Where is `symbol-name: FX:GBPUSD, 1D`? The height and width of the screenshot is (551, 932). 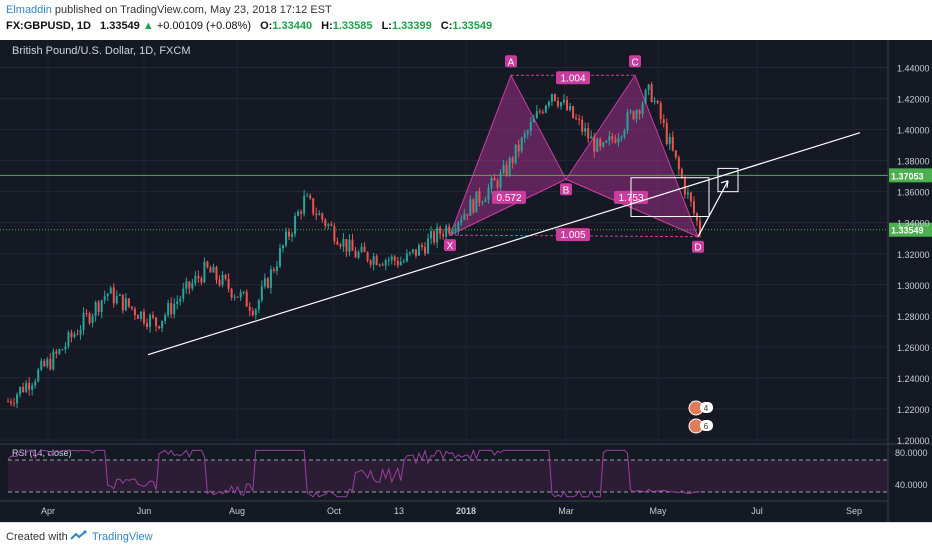 symbol-name: FX:GBPUSD, 1D is located at coordinates (48, 26).